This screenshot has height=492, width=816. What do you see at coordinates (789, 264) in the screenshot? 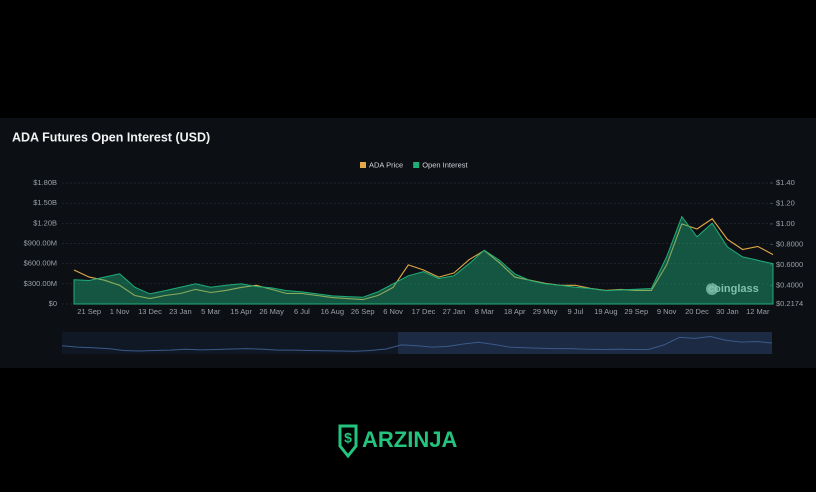
I see `y2-tick-label: $0.6000` at bounding box center [789, 264].